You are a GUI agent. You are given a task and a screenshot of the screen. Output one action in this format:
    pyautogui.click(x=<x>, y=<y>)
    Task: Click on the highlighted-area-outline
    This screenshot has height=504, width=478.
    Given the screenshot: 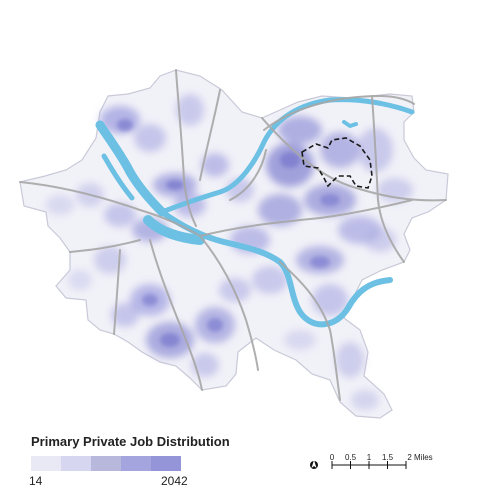 What is the action you would take?
    pyautogui.click(x=337, y=163)
    